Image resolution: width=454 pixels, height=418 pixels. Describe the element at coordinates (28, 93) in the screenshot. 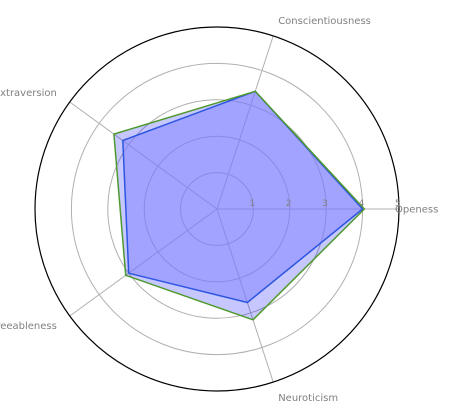

I see `axis-label-extraversion: Extraversion` at that location.